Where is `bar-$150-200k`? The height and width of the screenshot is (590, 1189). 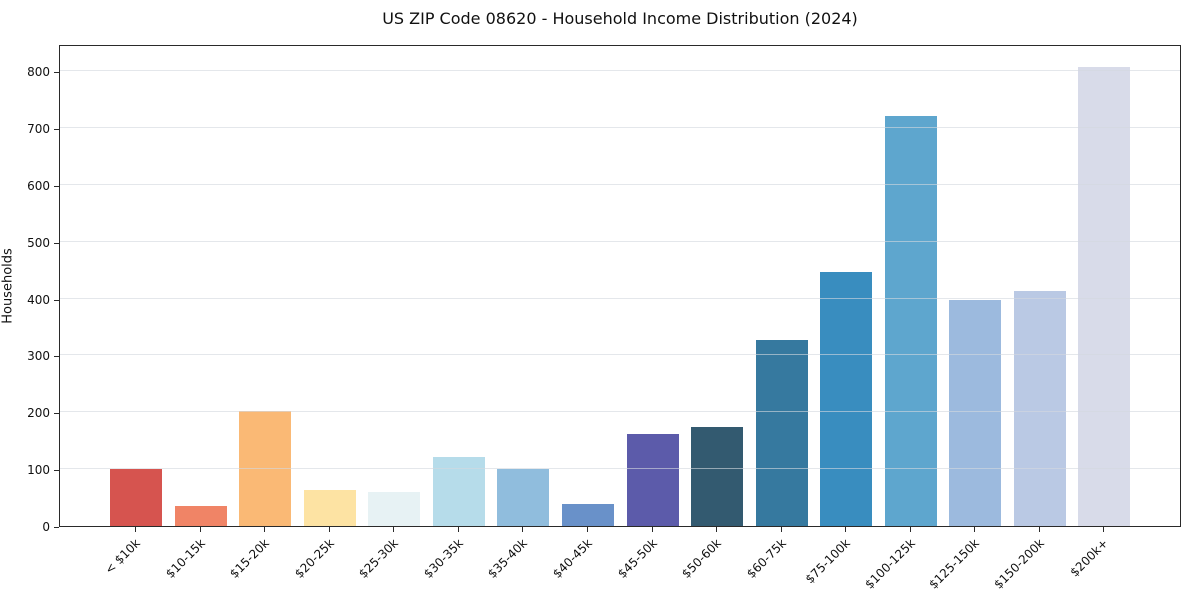
bar-$150-200k is located at coordinates (1039, 408).